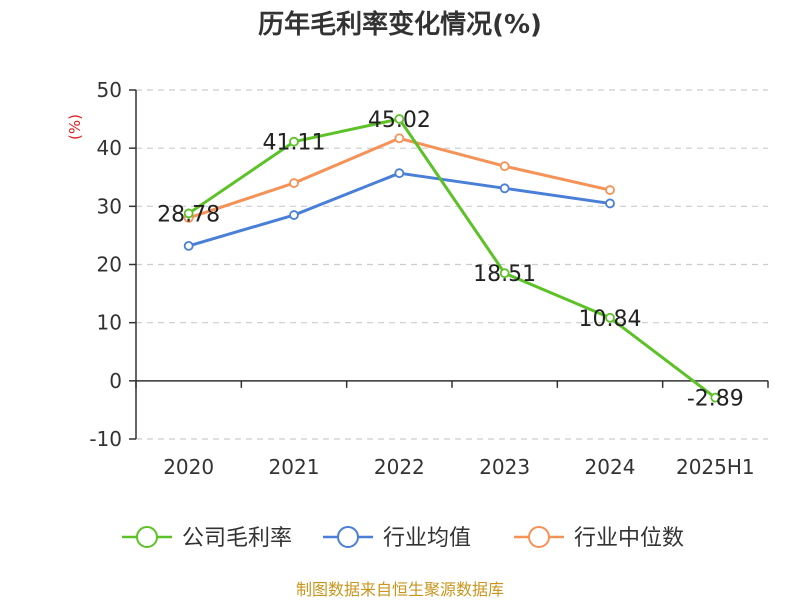  I want to click on legend: 公司毛利率 行业均值 行业中位数, so click(403, 538).